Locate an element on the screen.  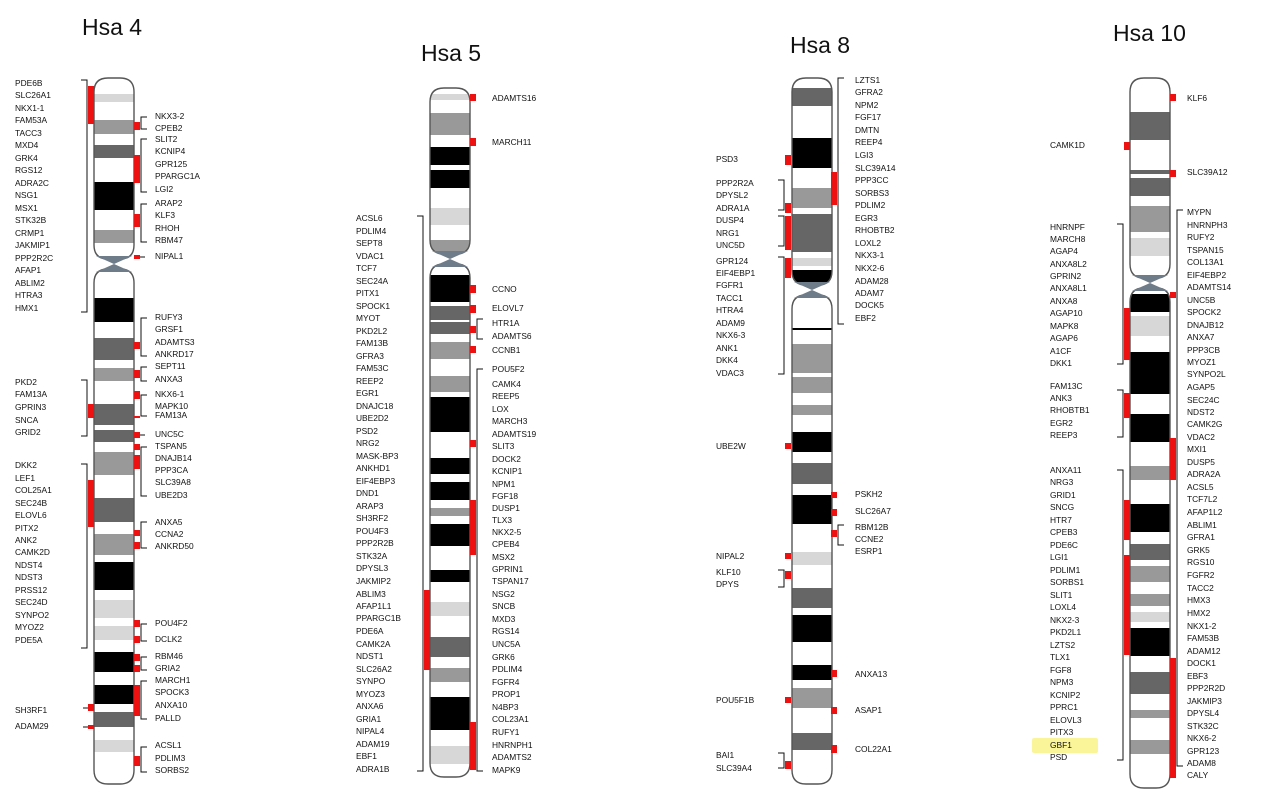
gene-label: PALLD is located at coordinates (168, 718).